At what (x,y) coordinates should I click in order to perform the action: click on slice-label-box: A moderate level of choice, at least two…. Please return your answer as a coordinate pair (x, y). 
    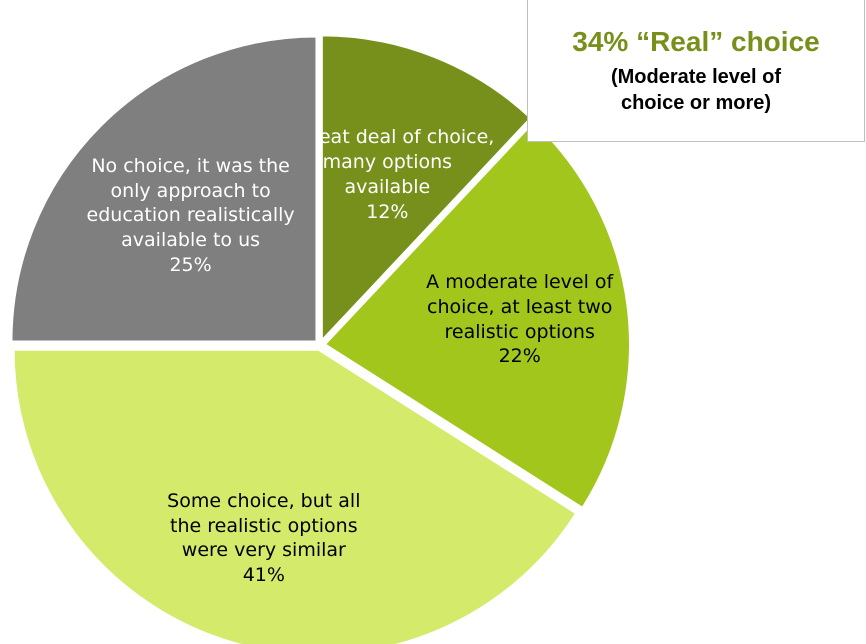
    Looking at the image, I should click on (520, 320).